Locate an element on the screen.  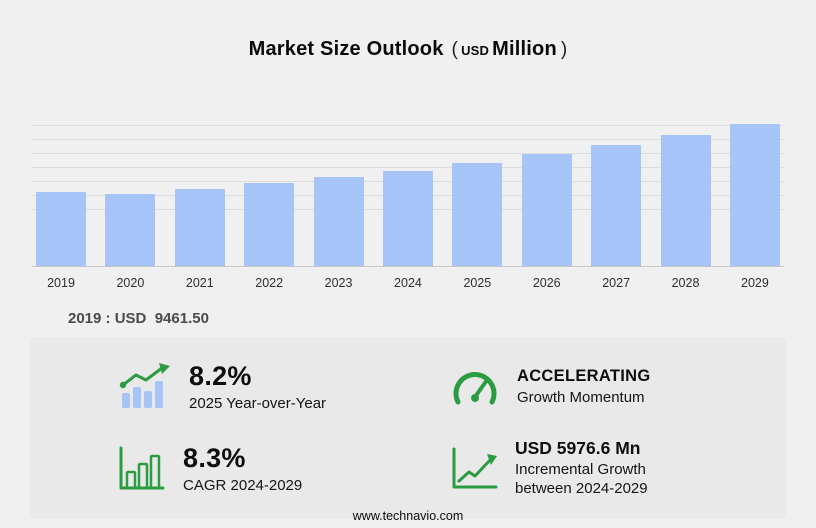
bar-2023 is located at coordinates (338, 221).